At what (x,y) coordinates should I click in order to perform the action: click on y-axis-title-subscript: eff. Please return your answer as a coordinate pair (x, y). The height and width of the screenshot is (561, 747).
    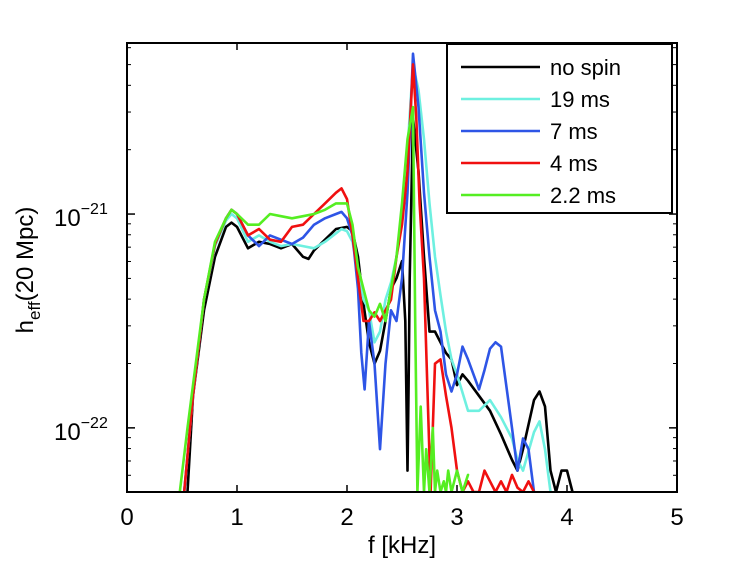
    Looking at the image, I should click on (34, 310).